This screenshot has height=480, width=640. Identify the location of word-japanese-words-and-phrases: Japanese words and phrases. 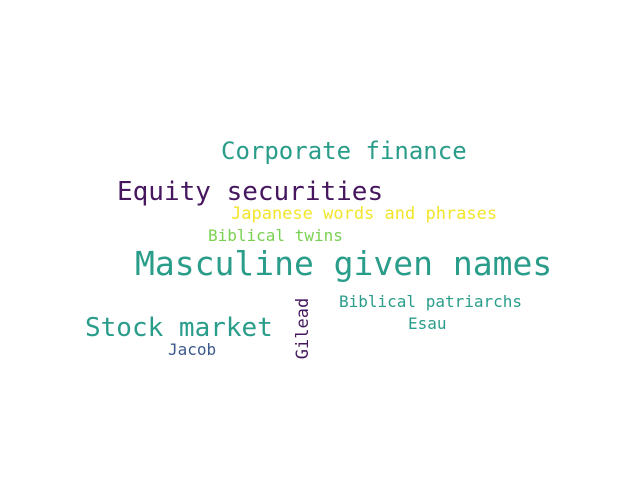
(364, 214).